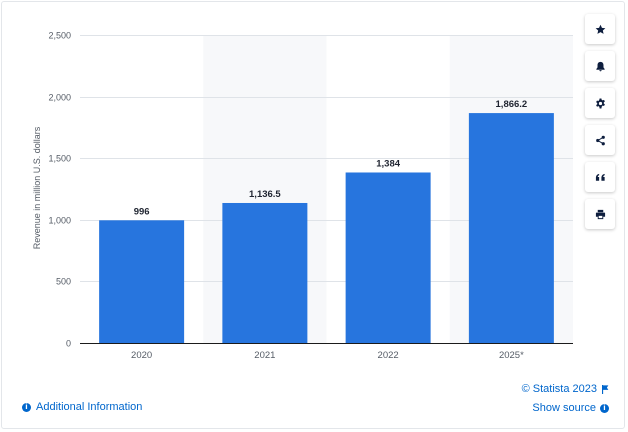 Image resolution: width=628 pixels, height=432 pixels. I want to click on x-tick-label: 2025*, so click(511, 355).